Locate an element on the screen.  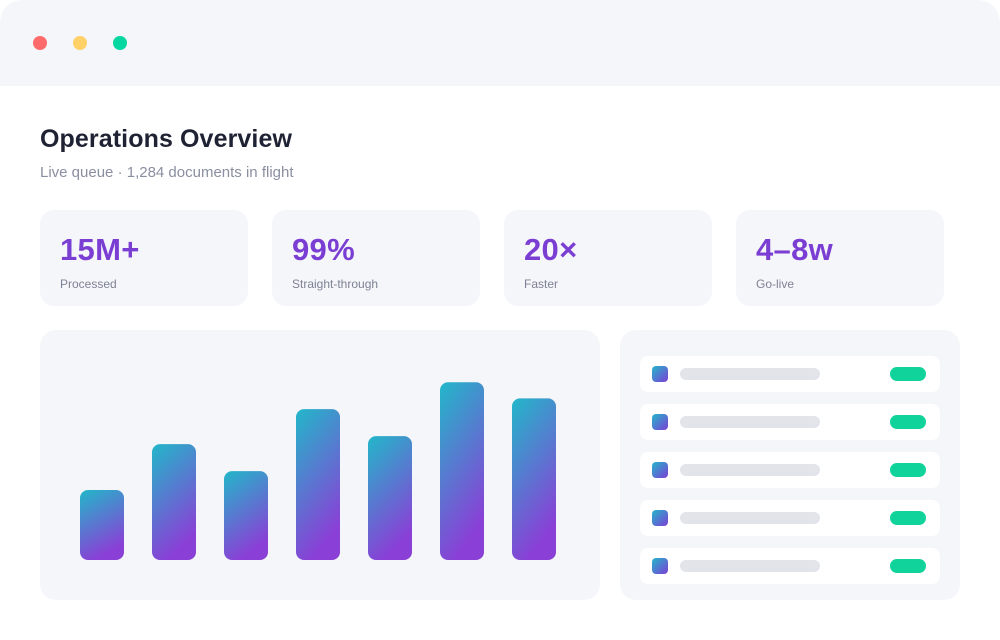
stat-card-go-live: 4–8w Go-live is located at coordinates (840, 258).